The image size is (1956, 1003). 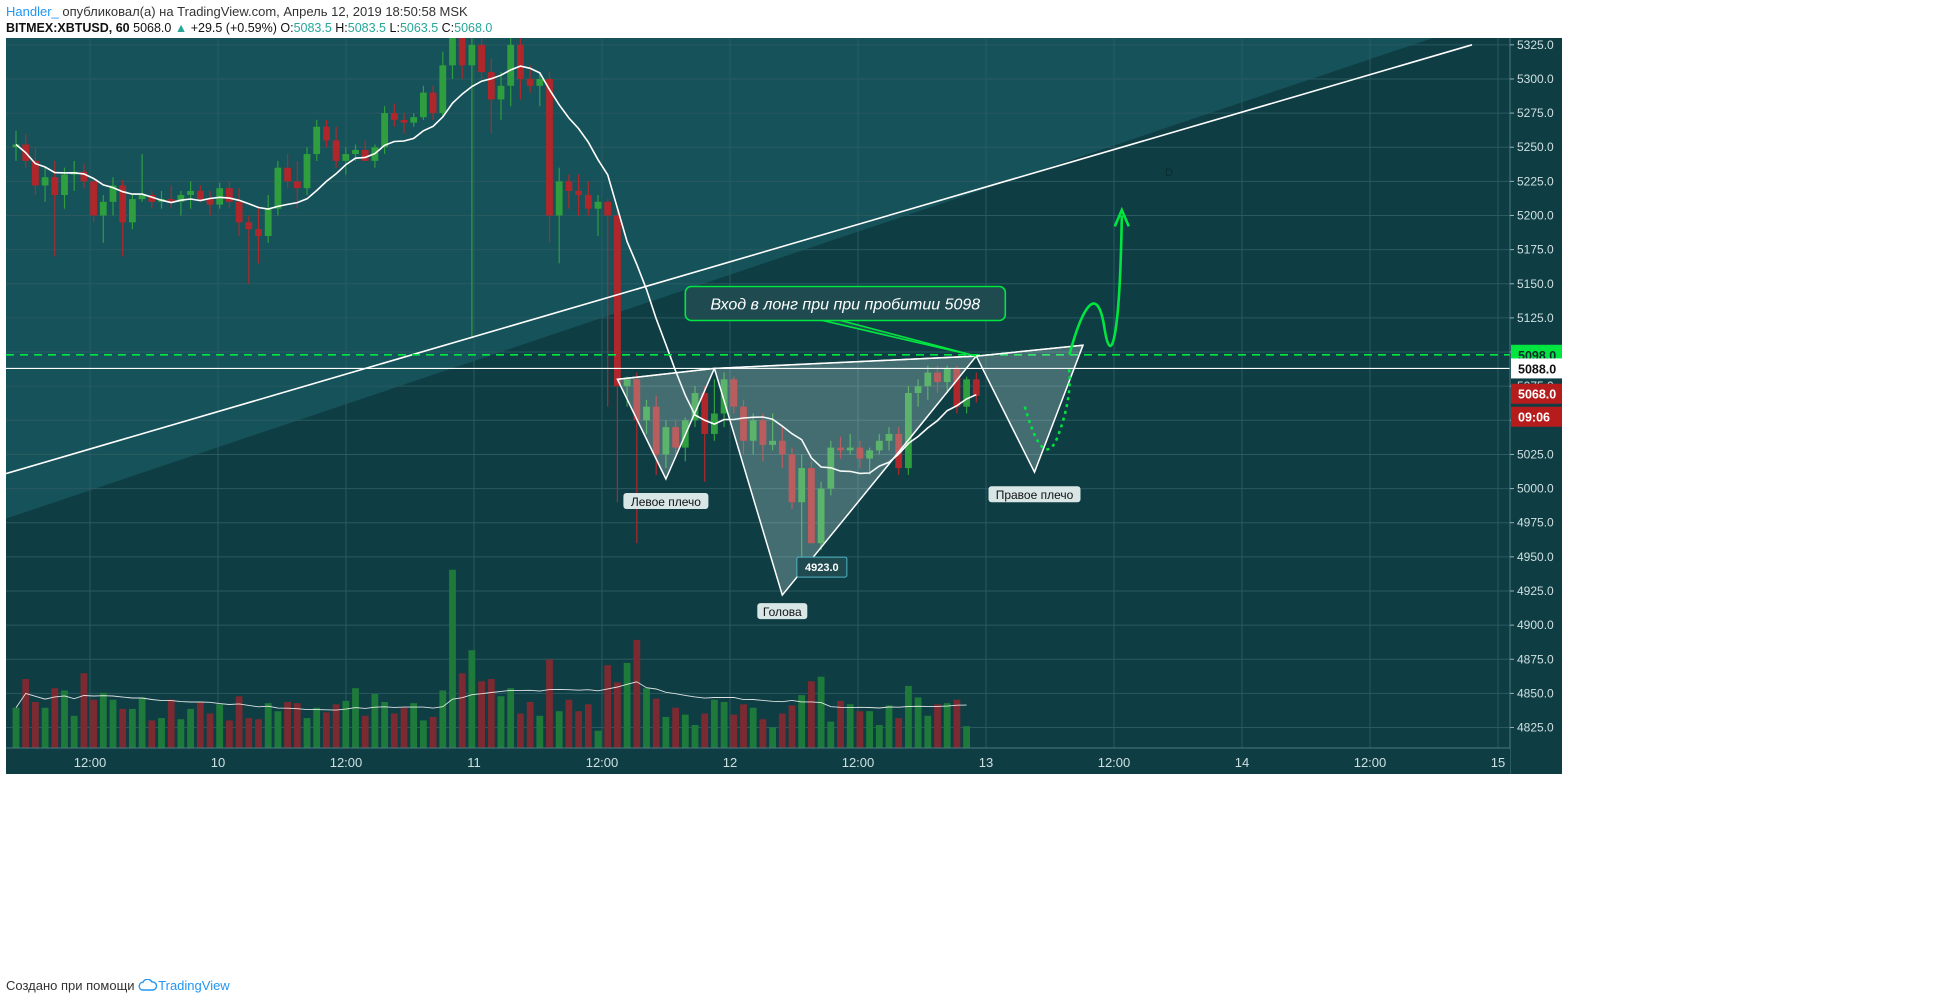 What do you see at coordinates (346, 762) in the screenshot?
I see `time-tick-label: 12:00` at bounding box center [346, 762].